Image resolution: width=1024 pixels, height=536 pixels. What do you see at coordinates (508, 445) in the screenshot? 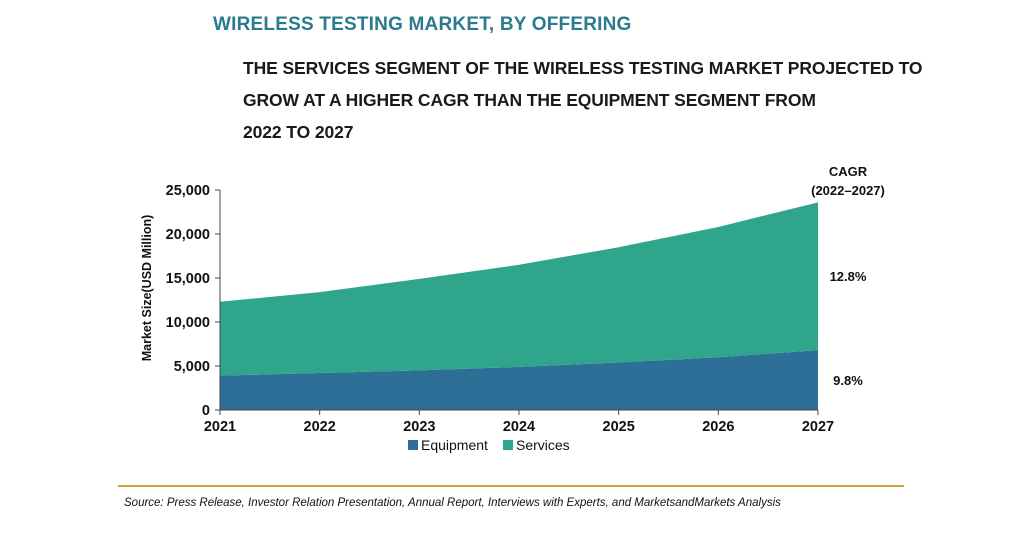
I see `legend-swatch-services` at bounding box center [508, 445].